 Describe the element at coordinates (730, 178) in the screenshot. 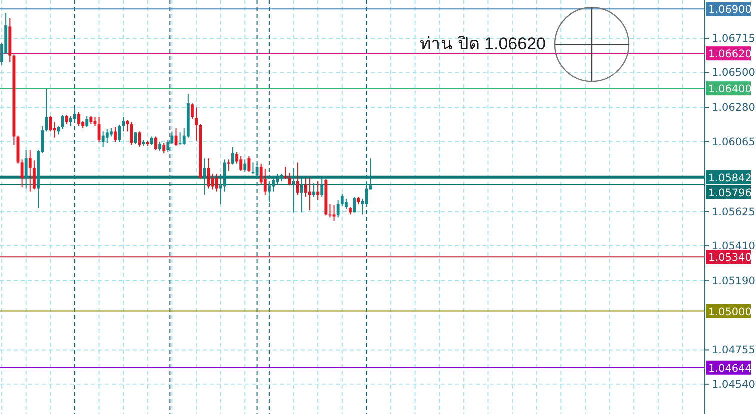

I see `ref-line-label: 1.05842` at that location.